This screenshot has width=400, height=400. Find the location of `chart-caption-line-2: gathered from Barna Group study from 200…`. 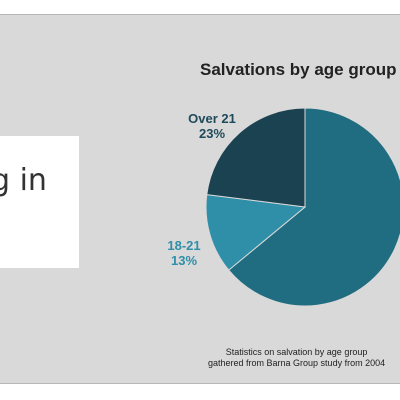

chart-caption-line-2: gathered from Barna Group study from 200… is located at coordinates (297, 363).